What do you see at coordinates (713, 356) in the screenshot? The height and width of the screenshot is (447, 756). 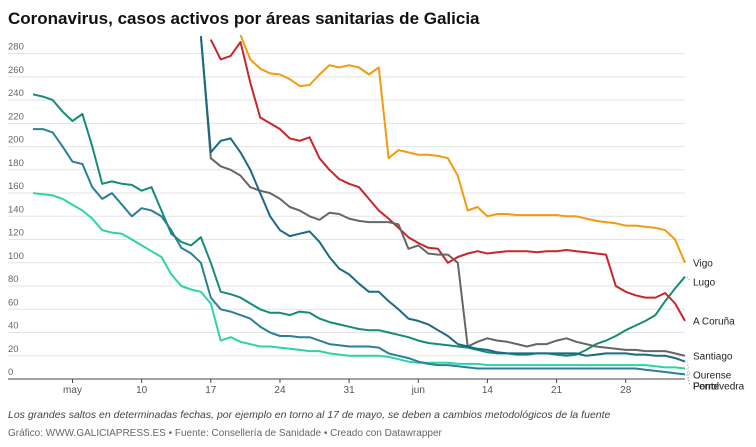 I see `series-label: Santiago` at bounding box center [713, 356].